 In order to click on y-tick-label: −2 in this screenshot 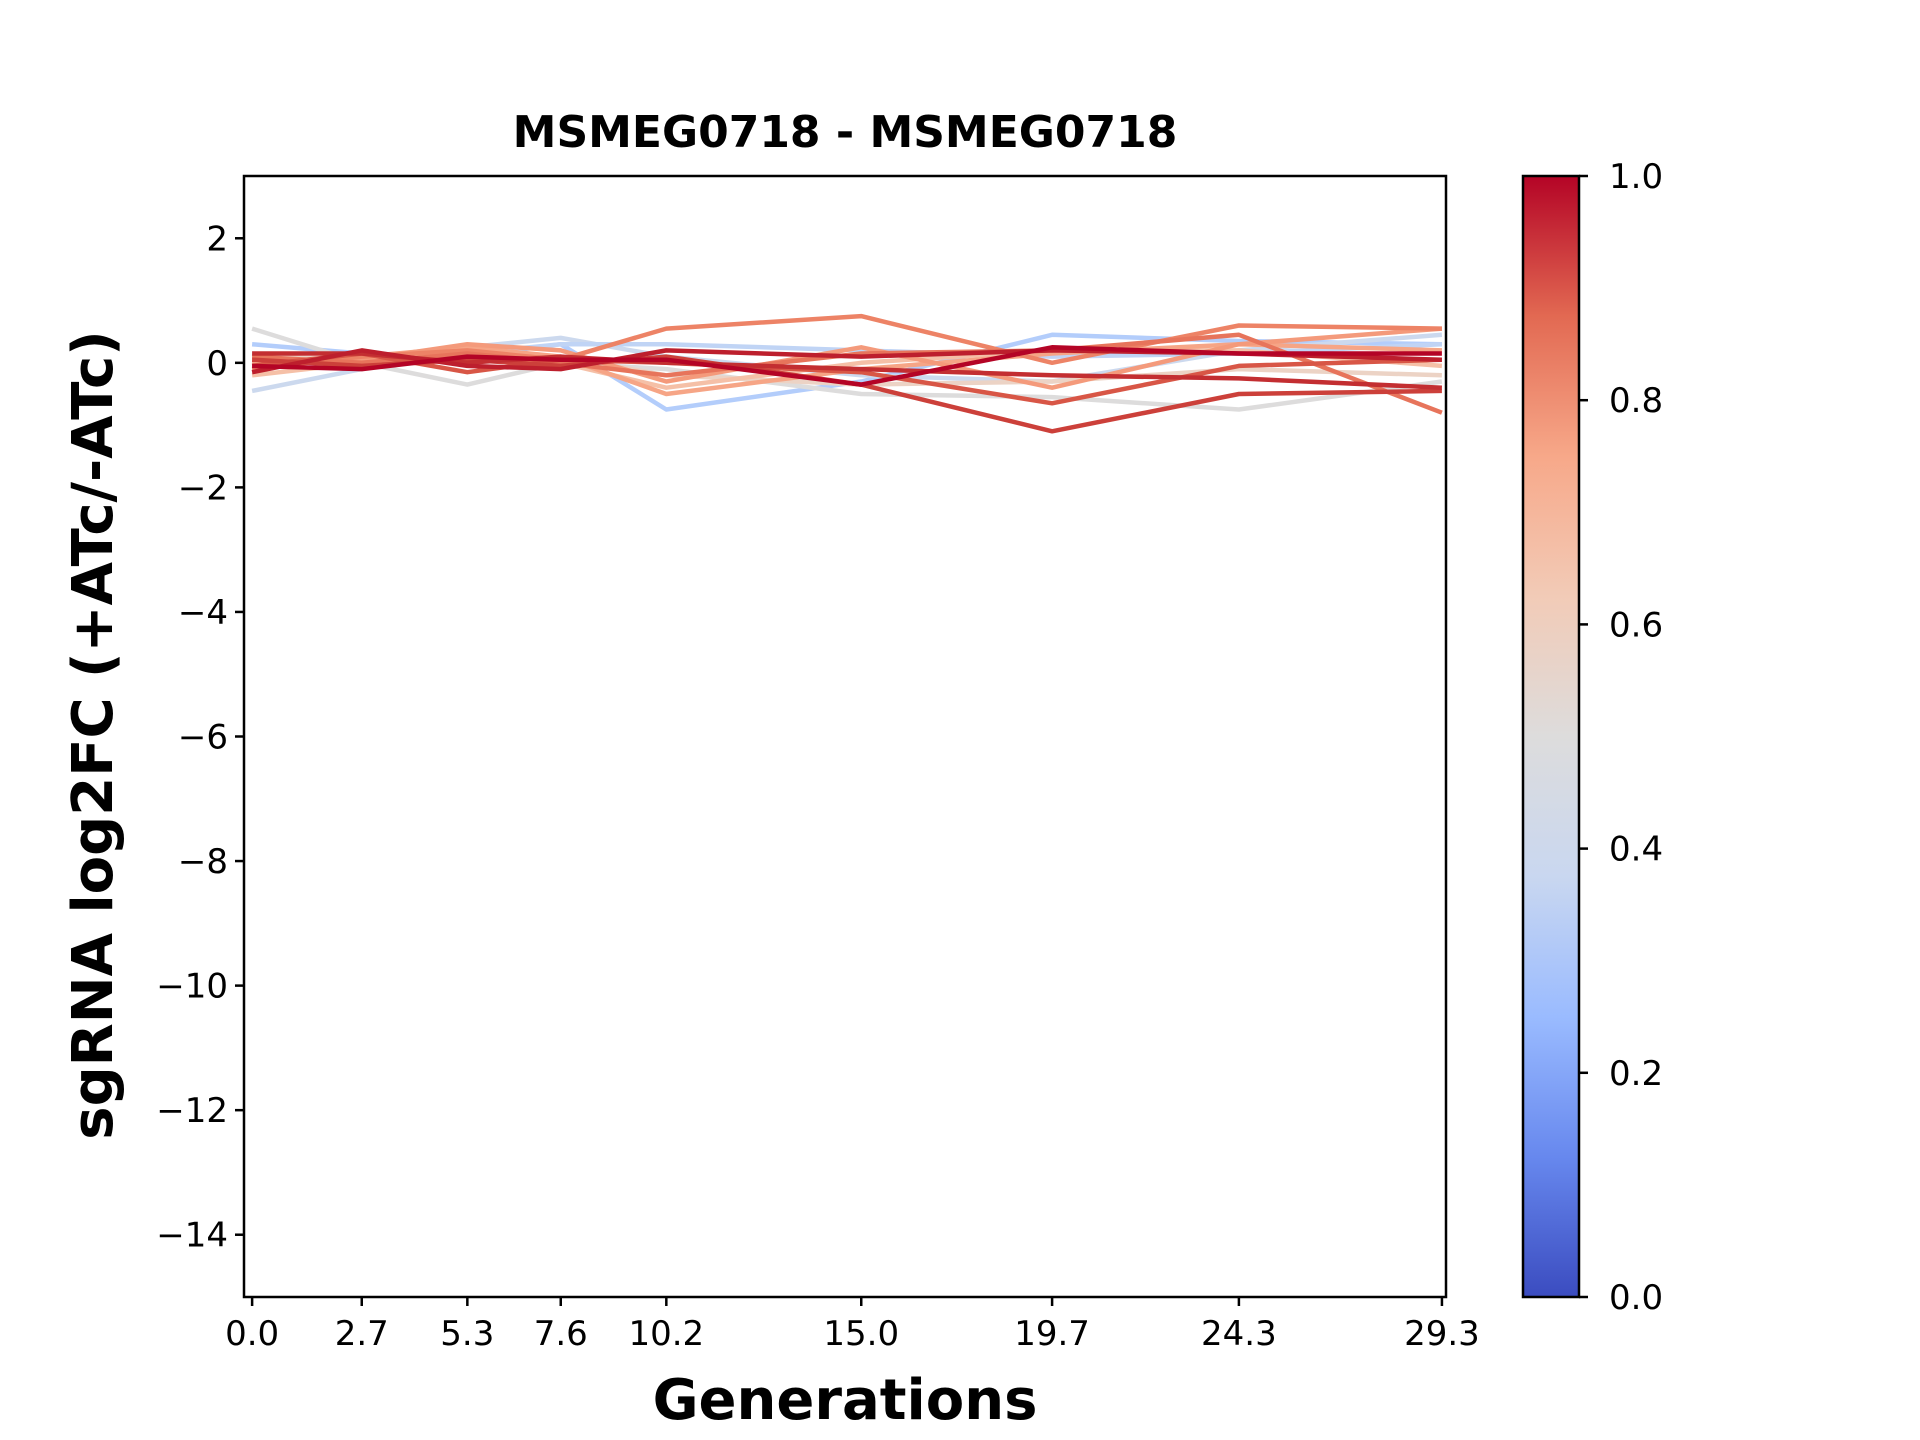, I will do `click(203, 488)`.